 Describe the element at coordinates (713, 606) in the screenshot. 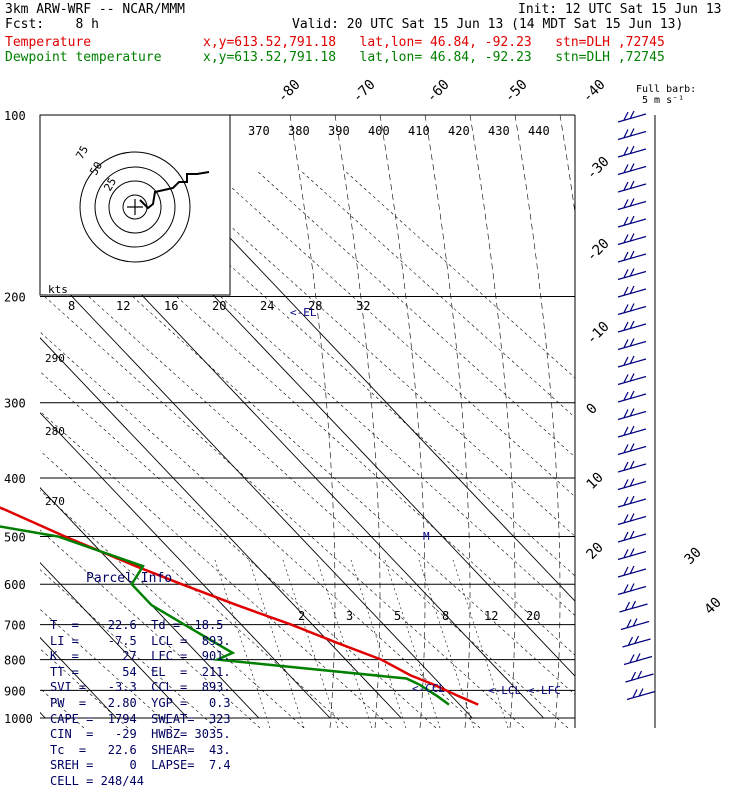

I see `isotherm-label: 40` at that location.